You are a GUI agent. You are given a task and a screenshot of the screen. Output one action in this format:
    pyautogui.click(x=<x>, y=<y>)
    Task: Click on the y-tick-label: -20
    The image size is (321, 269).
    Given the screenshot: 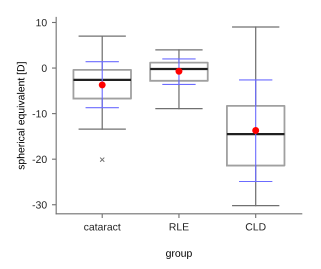 What is the action you would take?
    pyautogui.click(x=39, y=160)
    